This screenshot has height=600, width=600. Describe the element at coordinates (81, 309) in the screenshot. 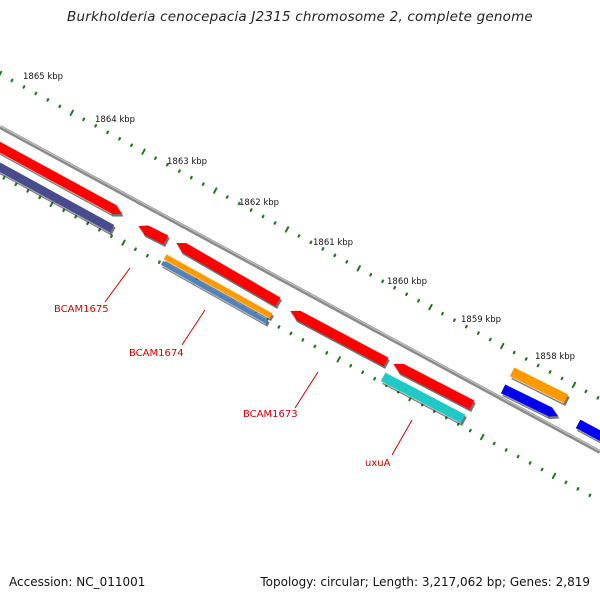

I see `gene-label-bcam1675: BCAM1675` at that location.